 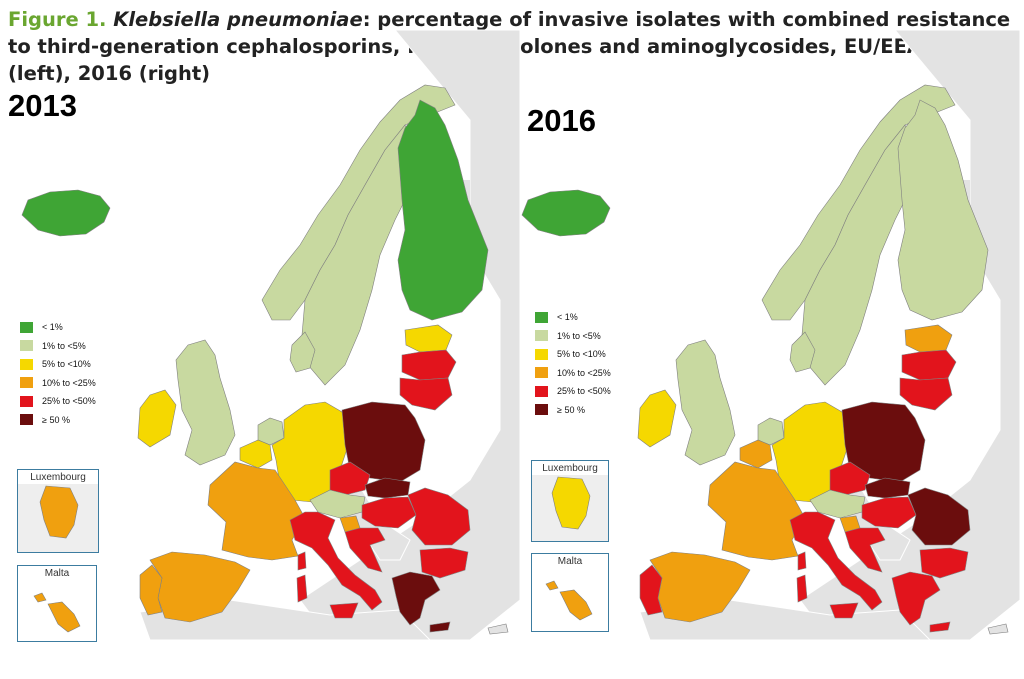 I want to click on figure-label: Figure 1., so click(x=57, y=19).